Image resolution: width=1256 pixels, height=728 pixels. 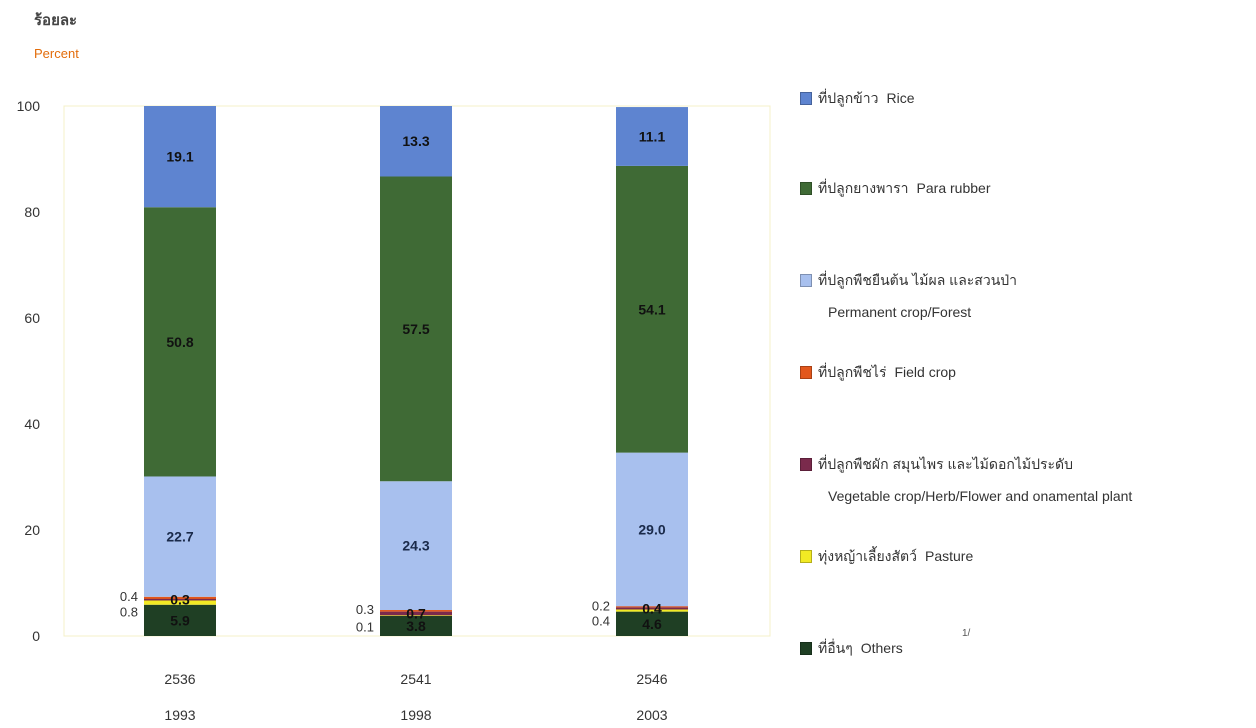 What do you see at coordinates (179, 679) in the screenshot?
I see `x-tick-label: 2536` at bounding box center [179, 679].